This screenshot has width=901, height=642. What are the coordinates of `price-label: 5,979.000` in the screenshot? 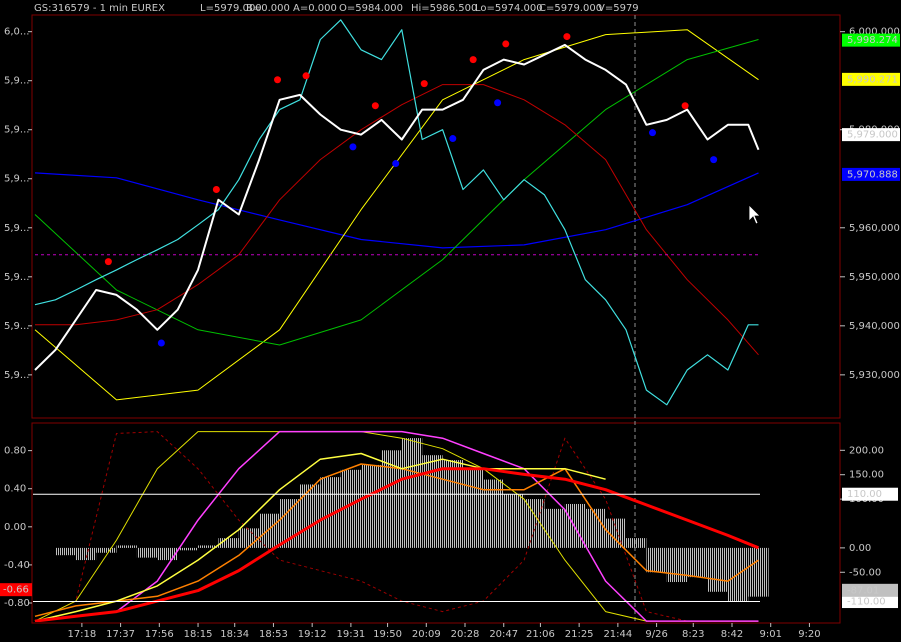 It's located at (872, 135).